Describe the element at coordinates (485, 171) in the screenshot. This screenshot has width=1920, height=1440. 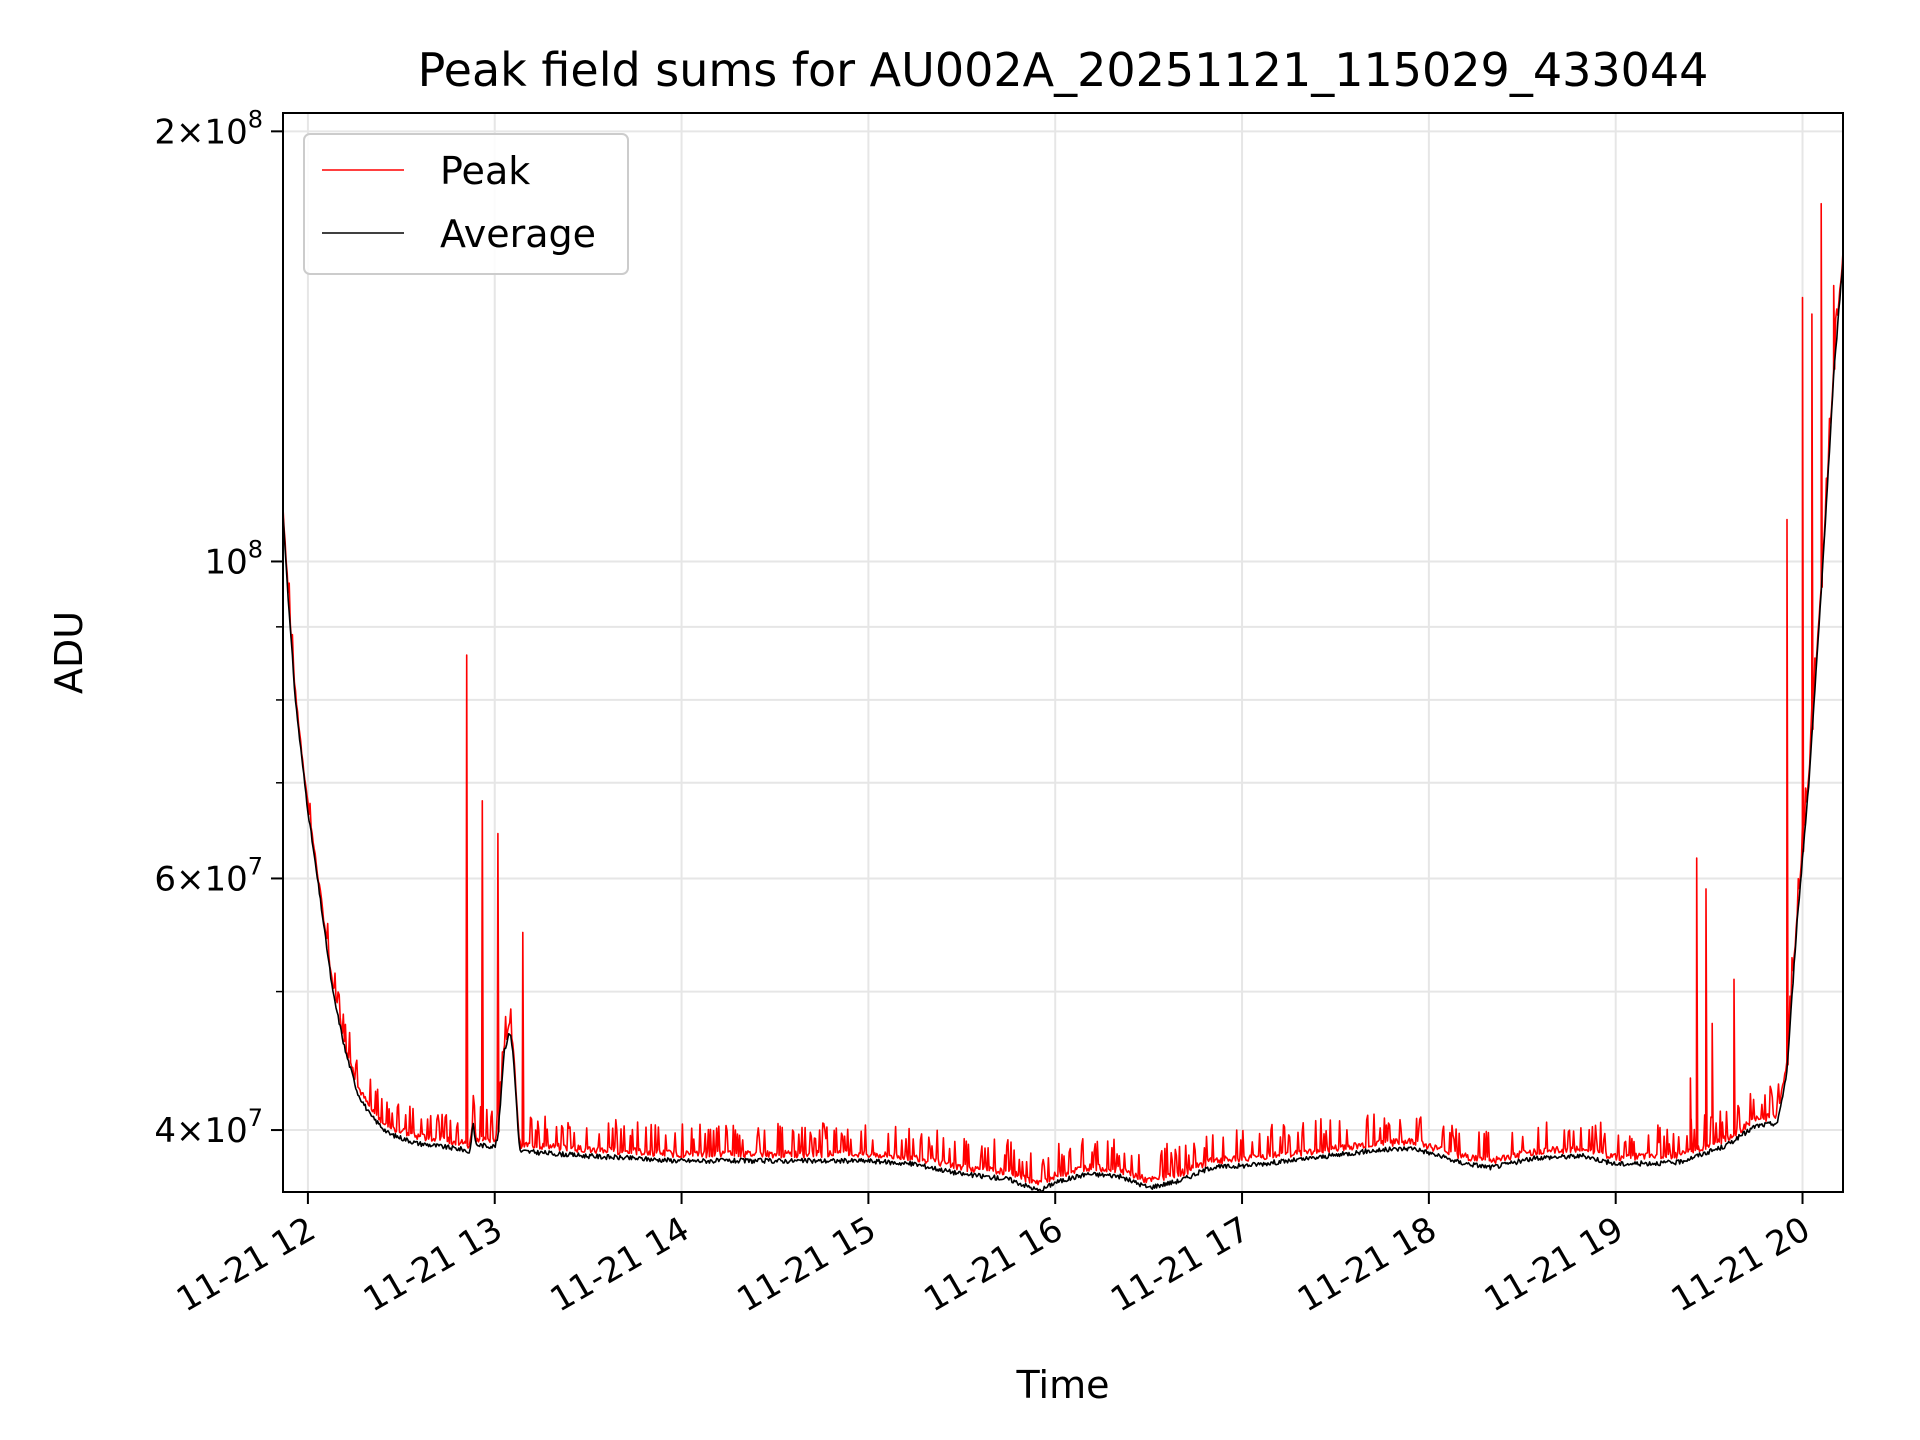
I see `legend-peak-label: Peak` at that location.